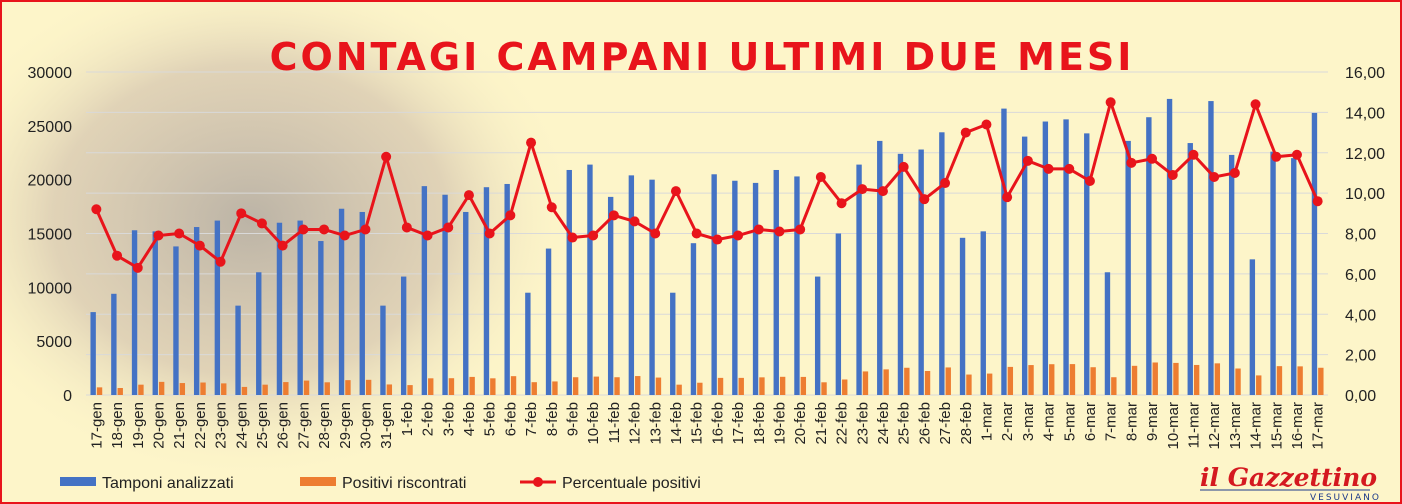  What do you see at coordinates (945, 423) in the screenshot?
I see `x-tick-label: 27-feb` at bounding box center [945, 423].